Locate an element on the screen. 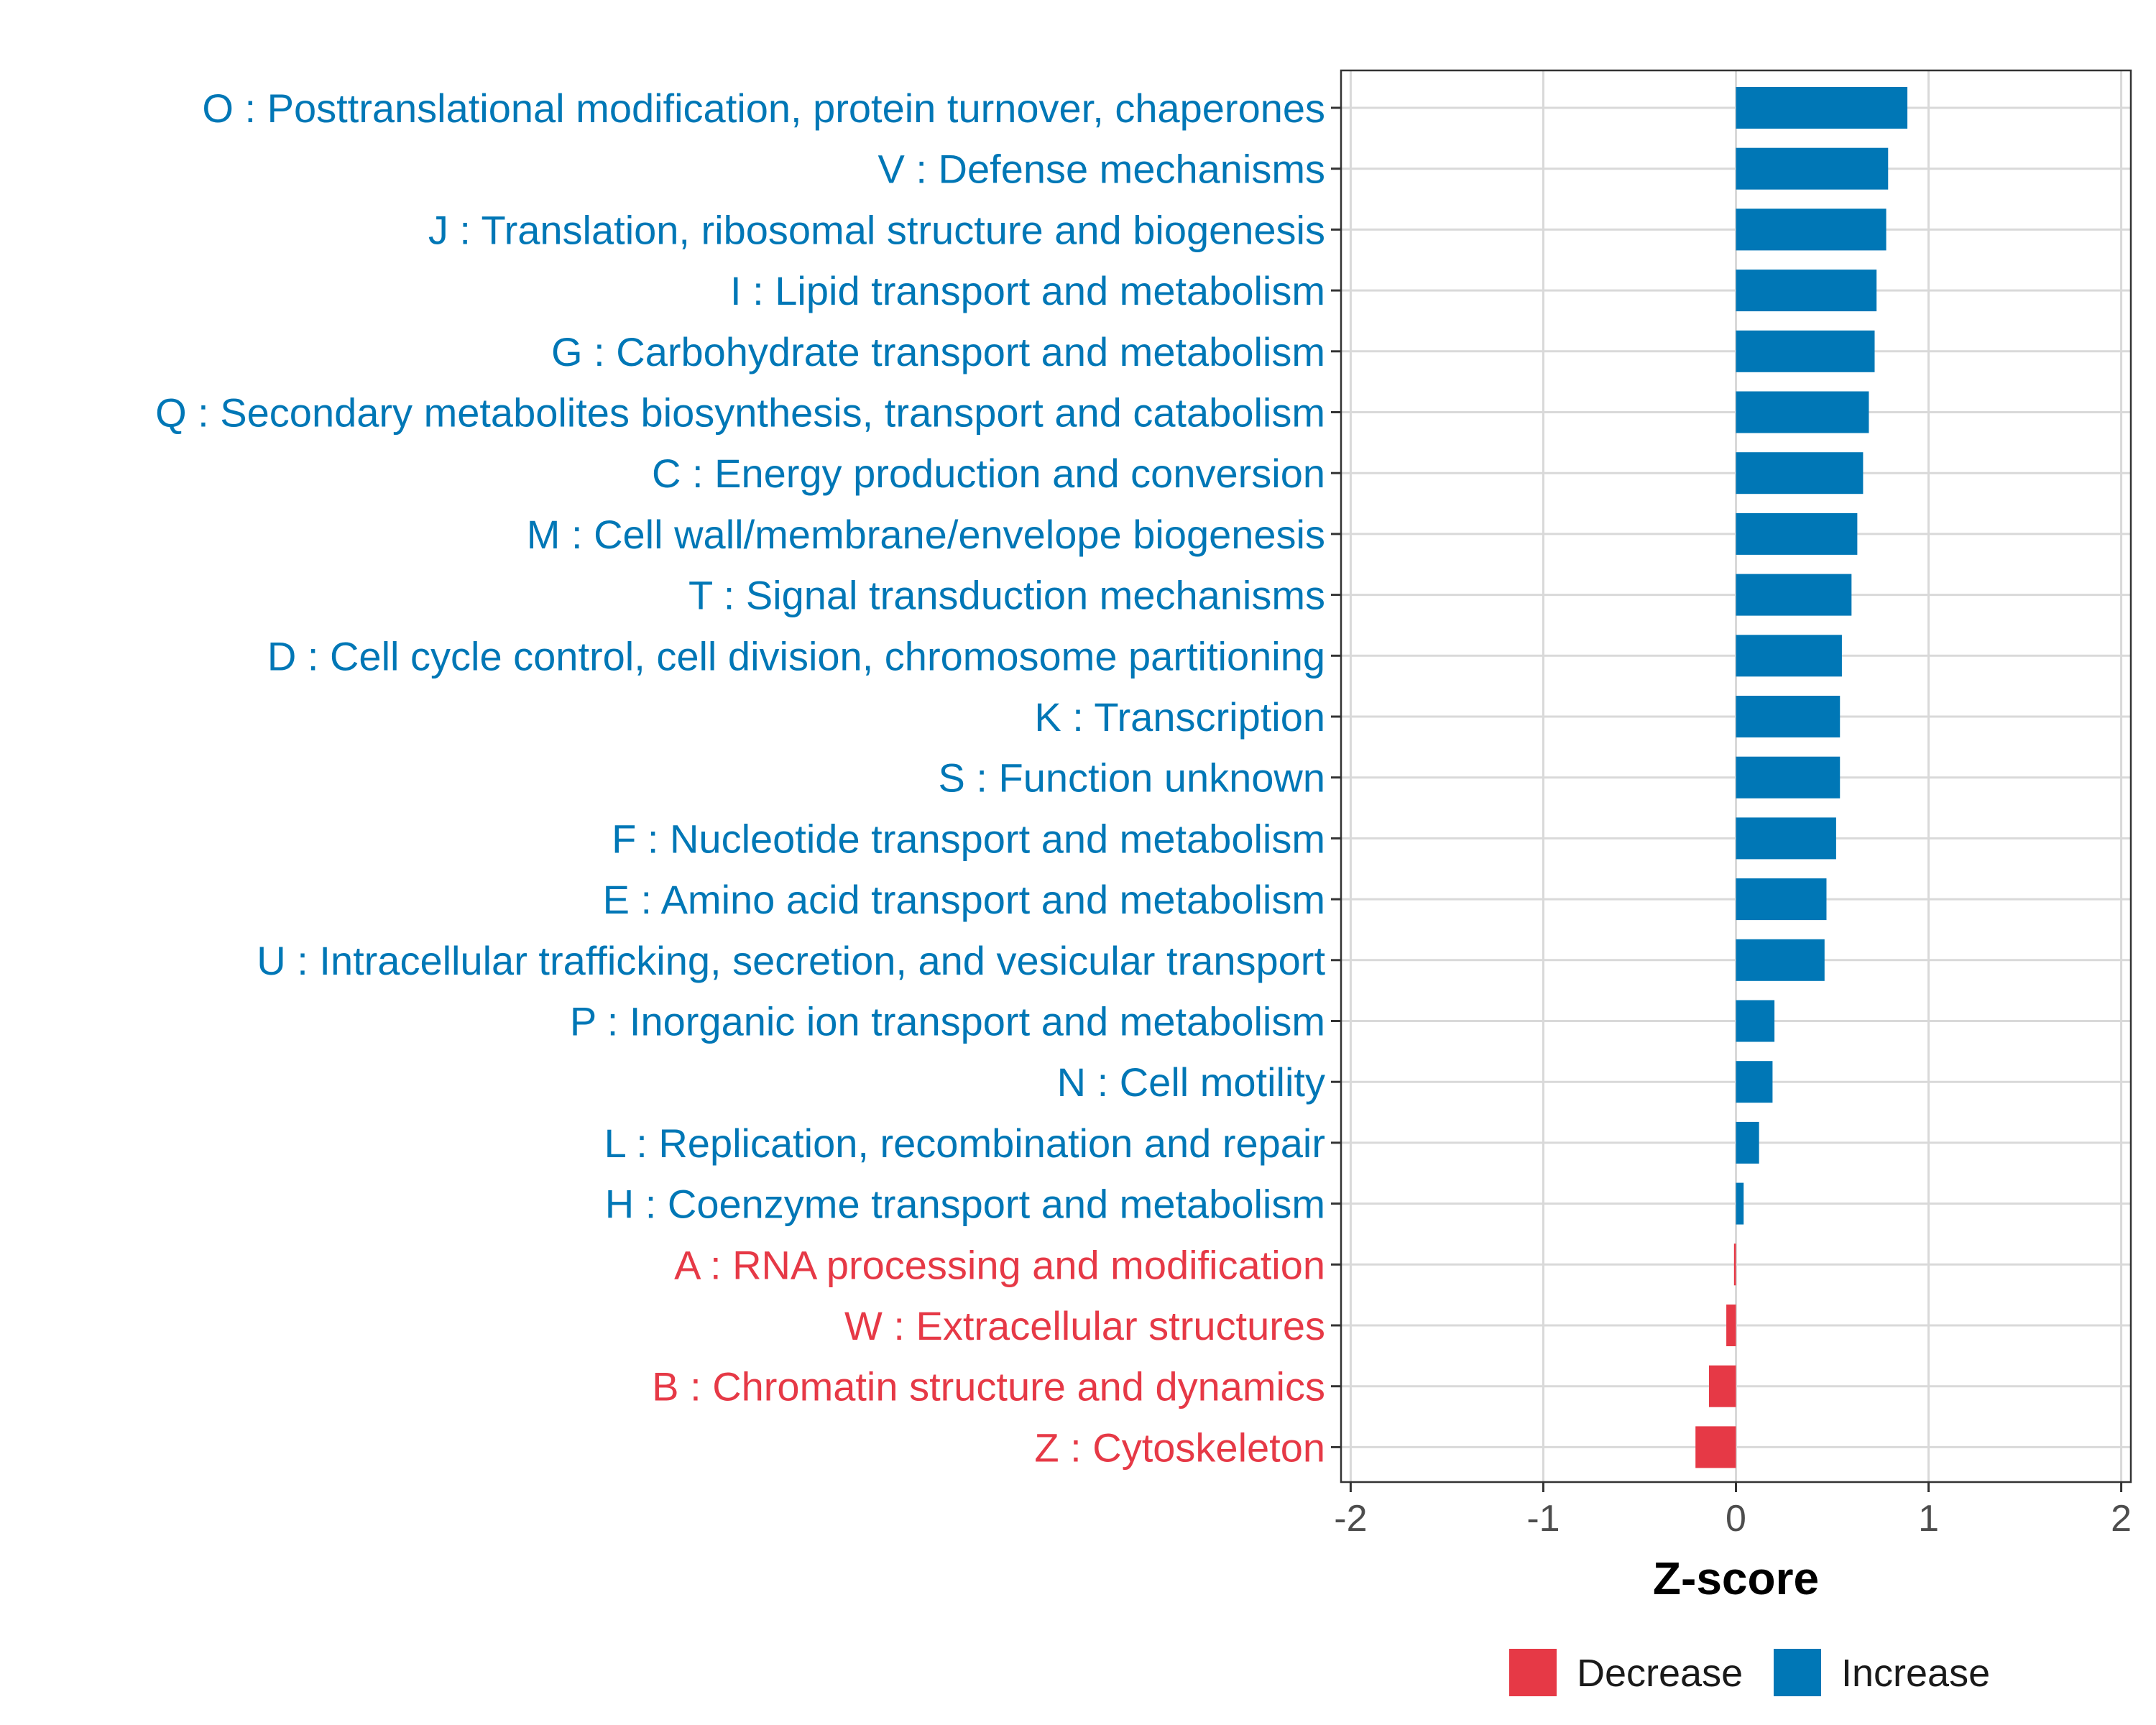 Image resolution: width=2156 pixels, height=1725 pixels. y-tick-label: C : Energy production and conversion is located at coordinates (988, 473).